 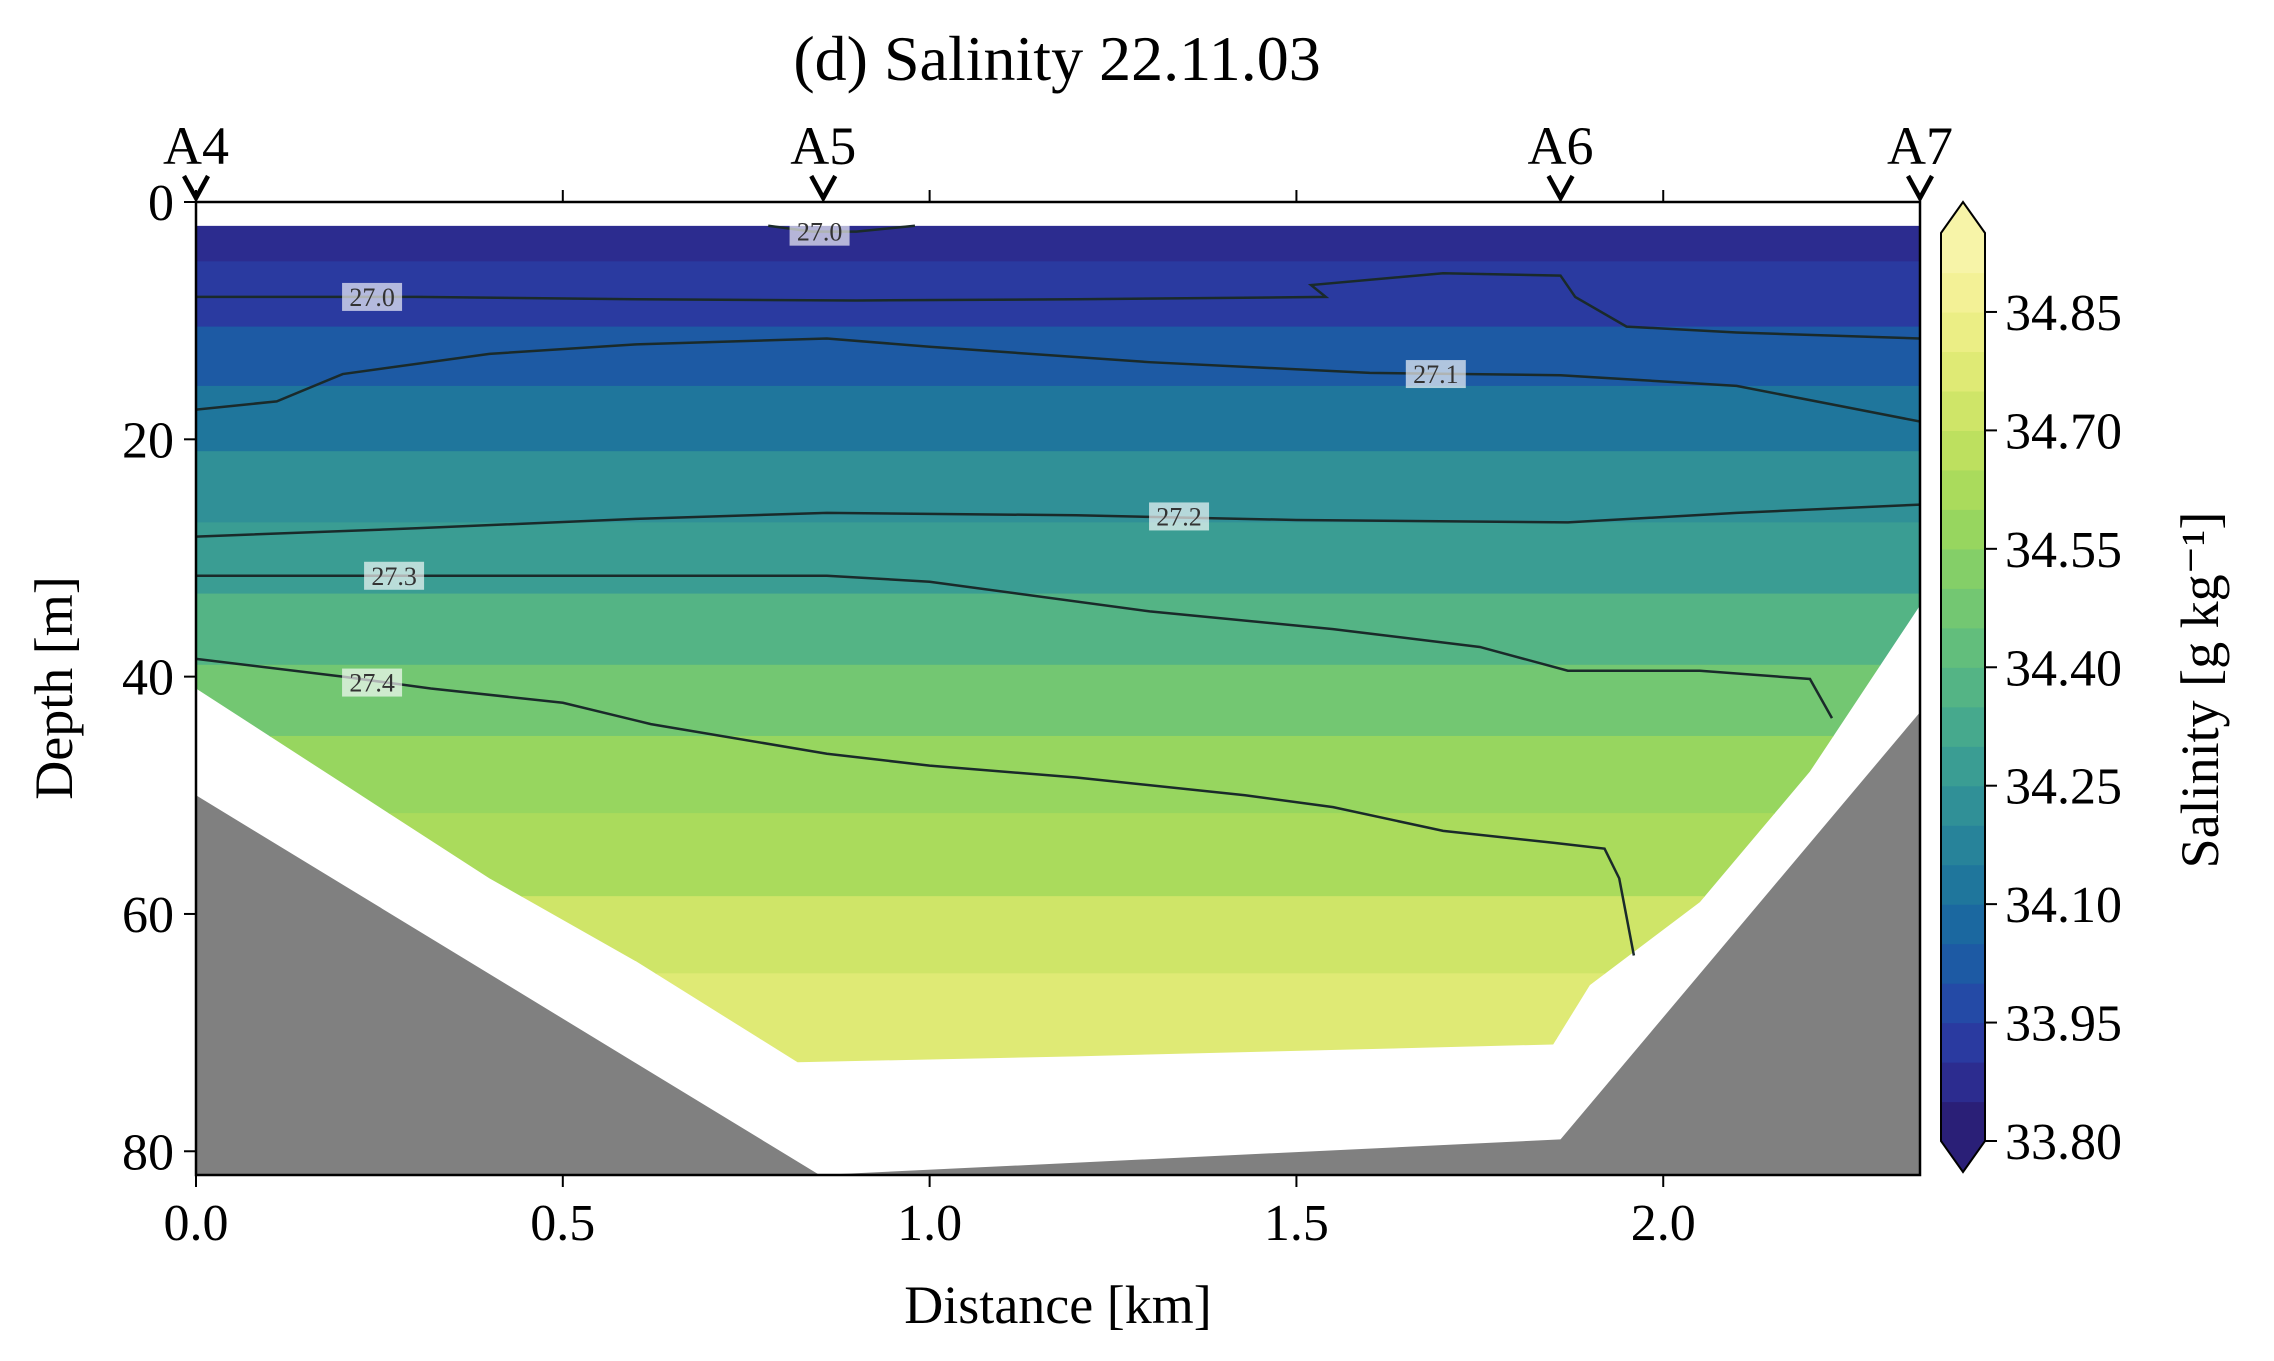 What do you see at coordinates (1056, 58) in the screenshot?
I see `chart-title: (d) Salinity 22.11.03` at bounding box center [1056, 58].